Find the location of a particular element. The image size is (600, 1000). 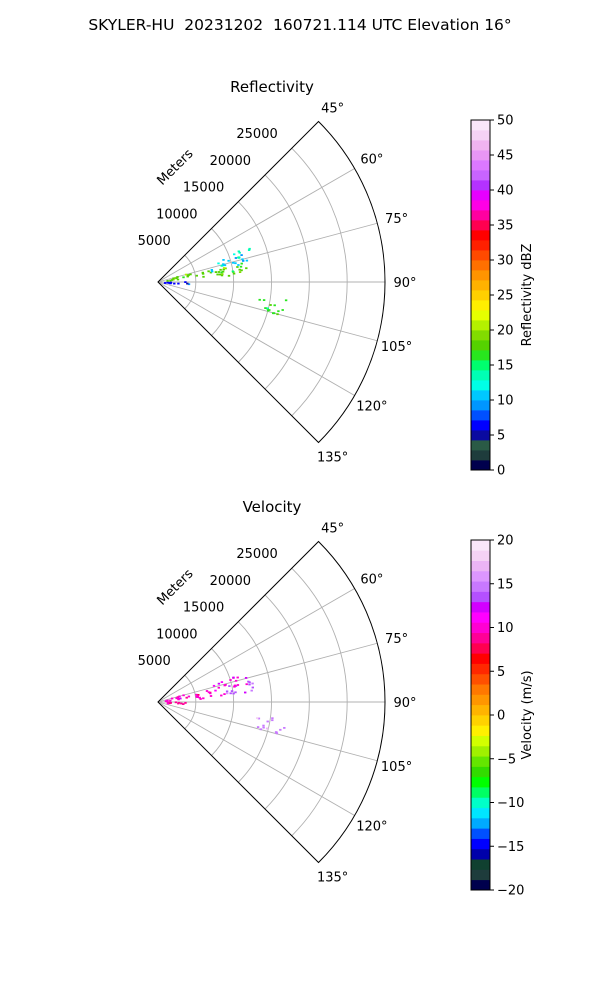

azimuth-tick-label: 75° is located at coordinates (396, 639).